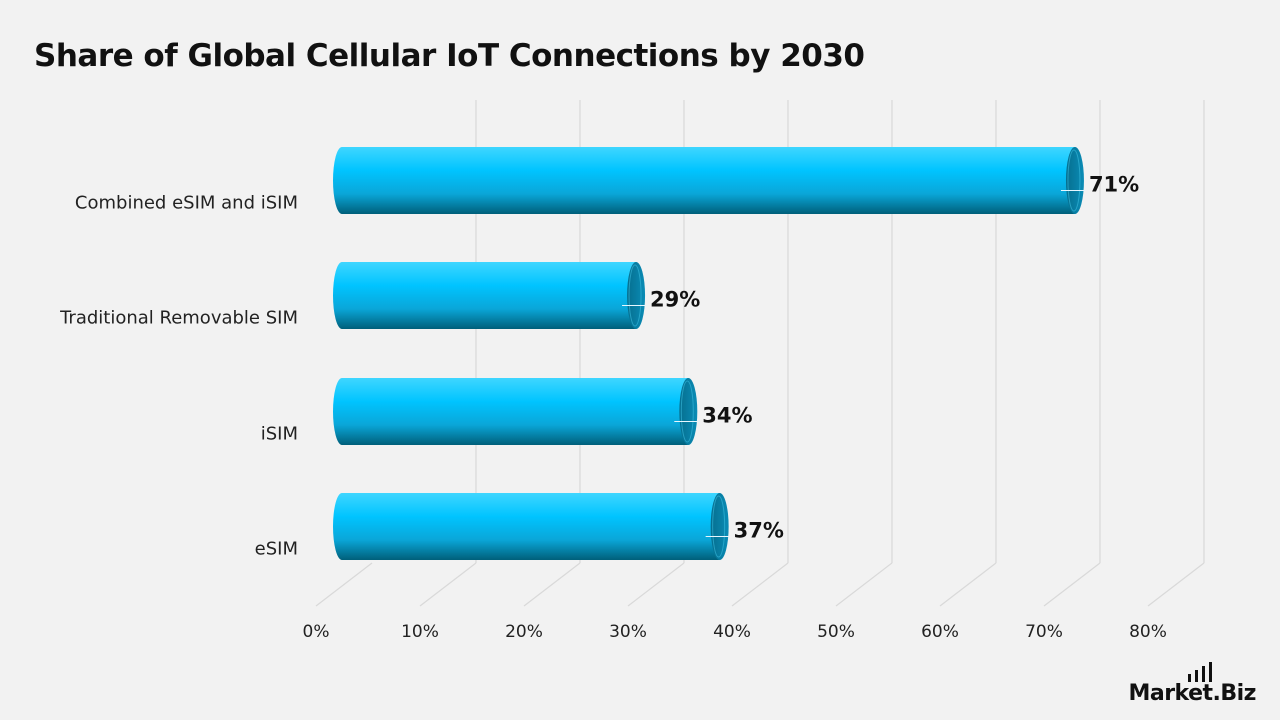 The image size is (1280, 720). Describe the element at coordinates (186, 203) in the screenshot. I see `category-label: Combined eSIM and iSIM` at that location.